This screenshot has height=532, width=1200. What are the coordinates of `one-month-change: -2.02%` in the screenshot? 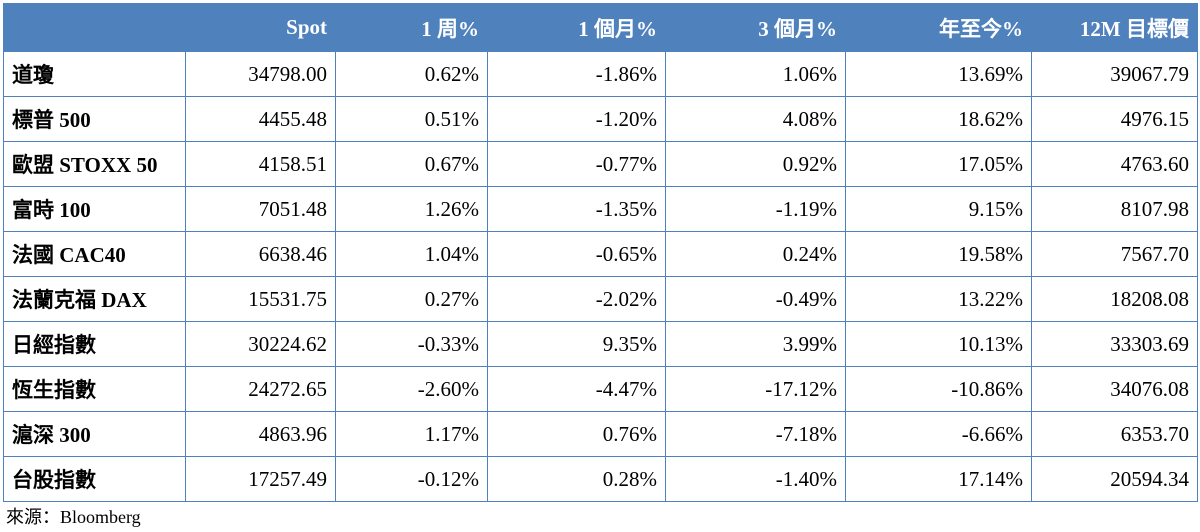 It's located at (576, 299).